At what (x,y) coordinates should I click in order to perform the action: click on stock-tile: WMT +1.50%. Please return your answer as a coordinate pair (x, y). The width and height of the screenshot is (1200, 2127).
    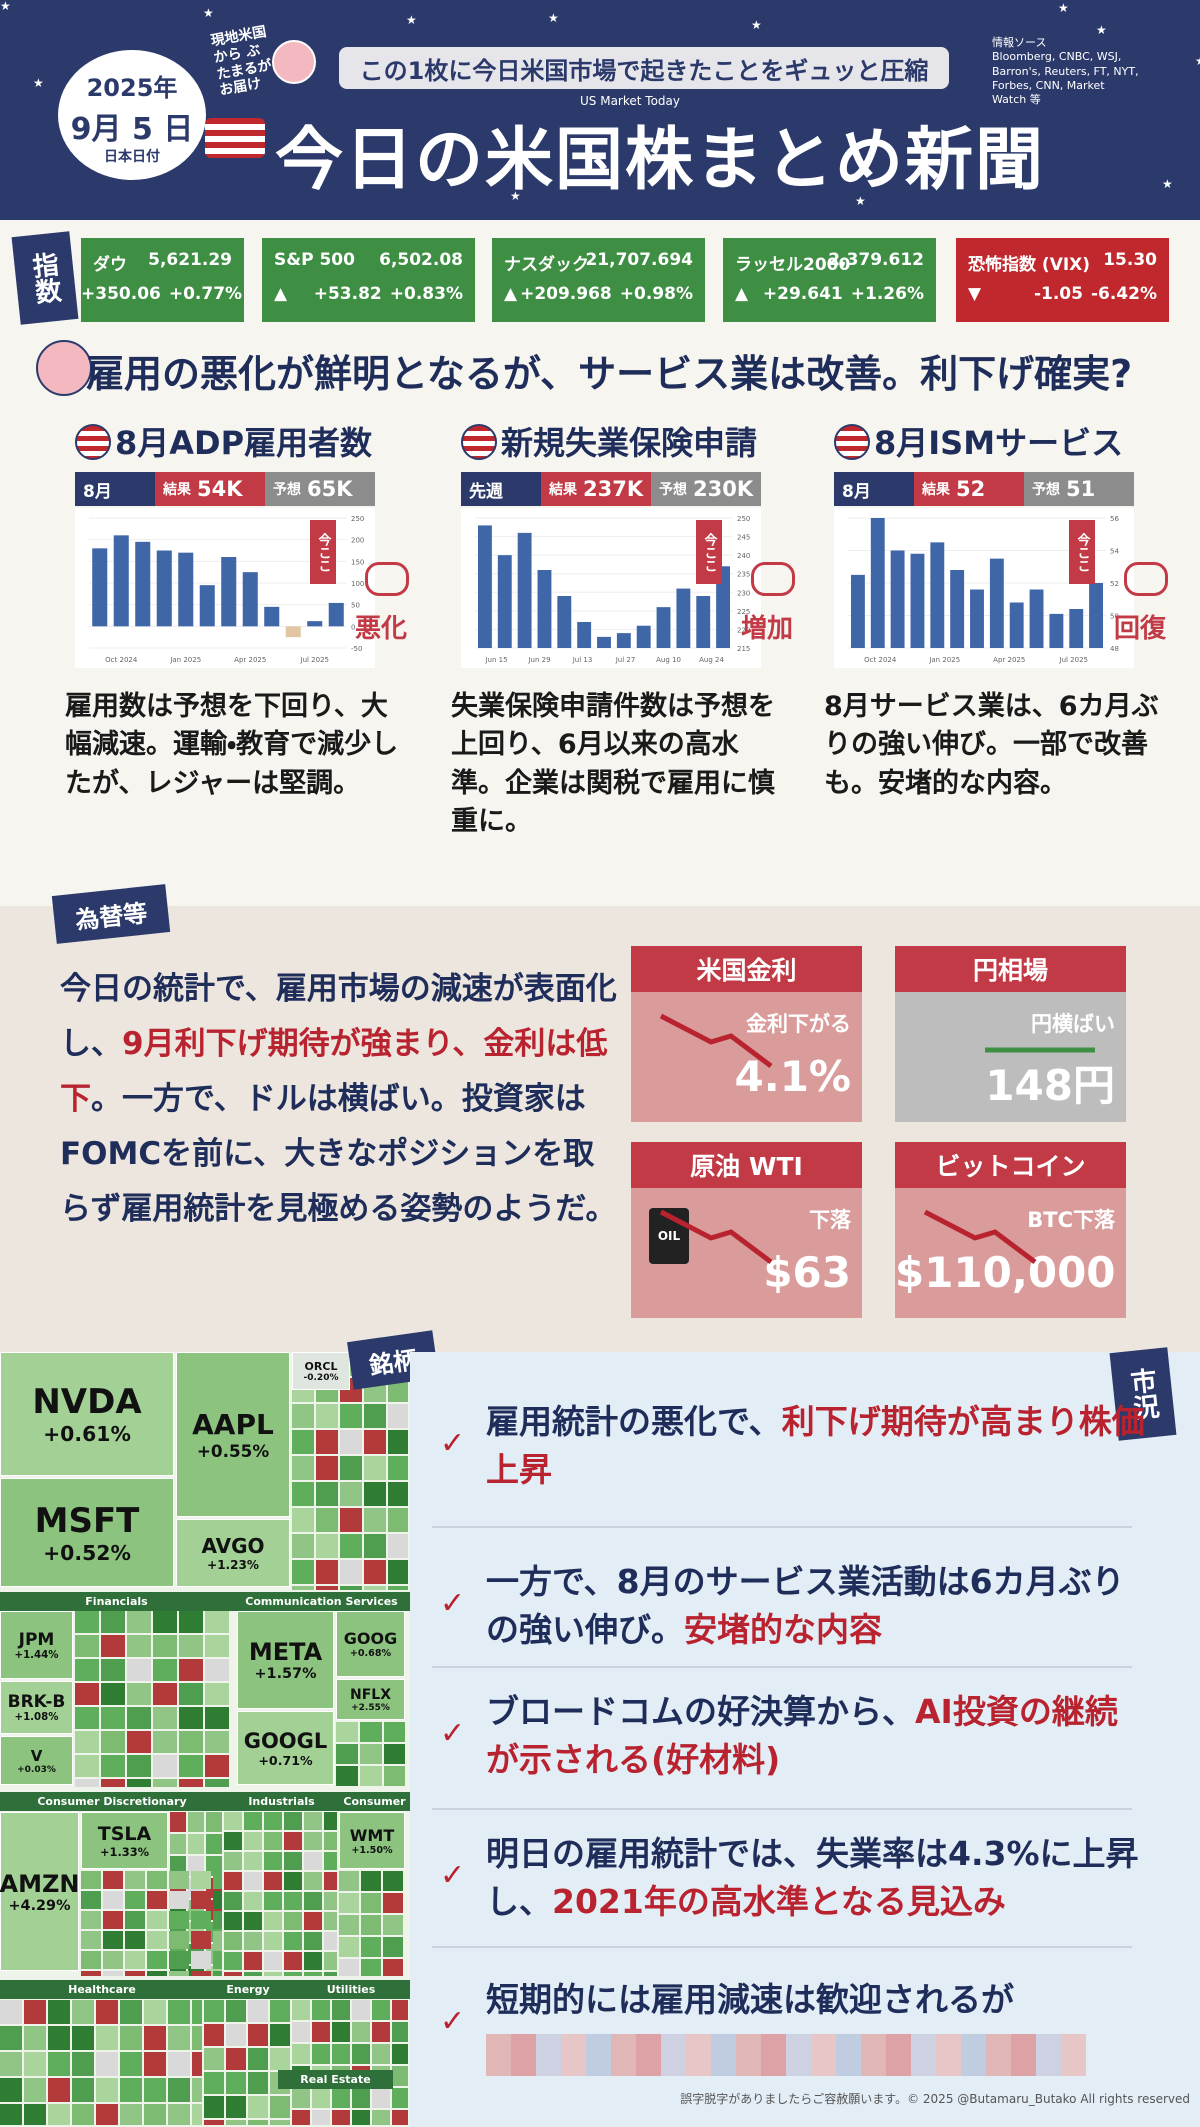
    Looking at the image, I should click on (372, 1840).